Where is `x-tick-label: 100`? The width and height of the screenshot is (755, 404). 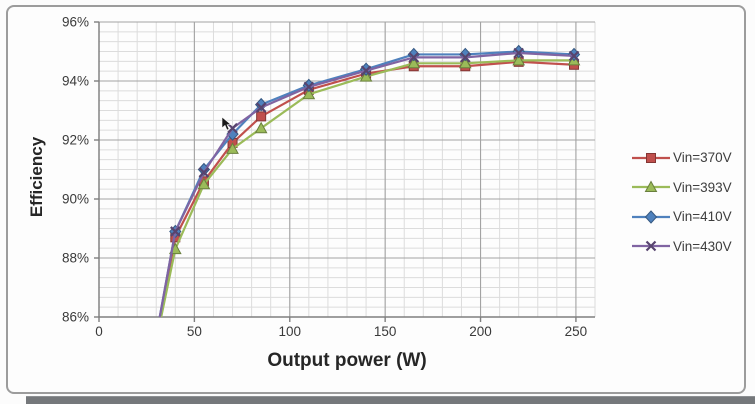
x-tick-label: 100 is located at coordinates (290, 331).